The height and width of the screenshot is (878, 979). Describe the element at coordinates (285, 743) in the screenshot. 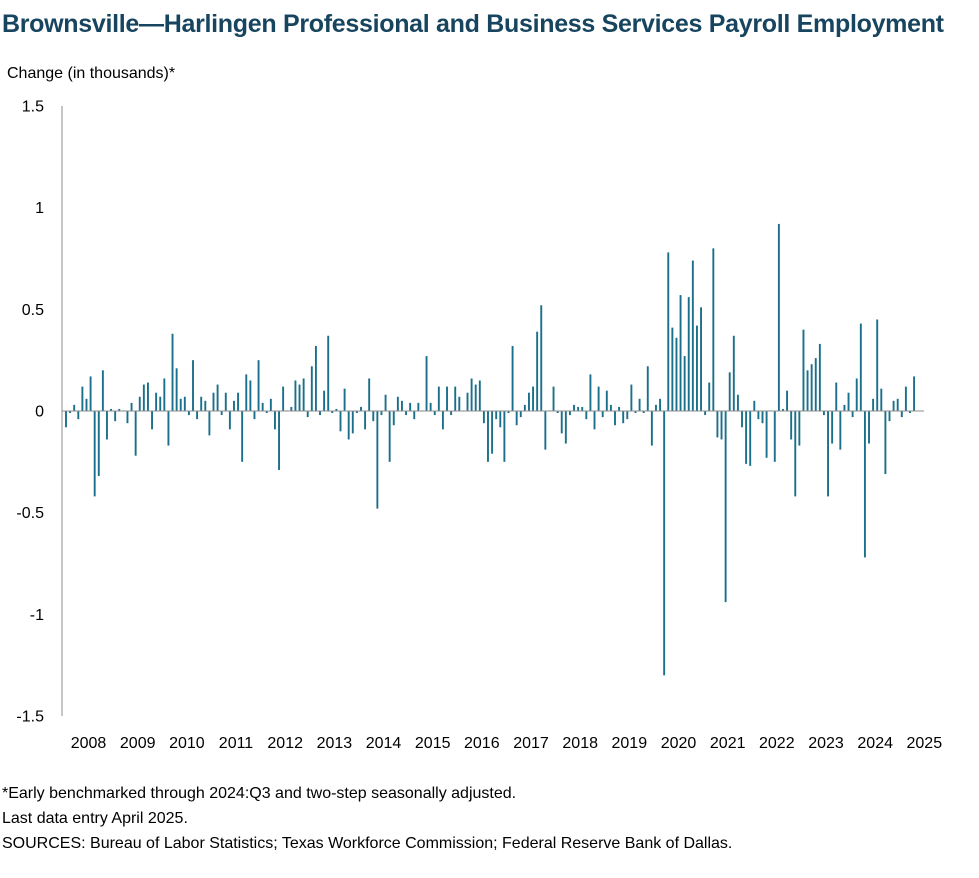

I see `x-tick-label: 2012` at that location.